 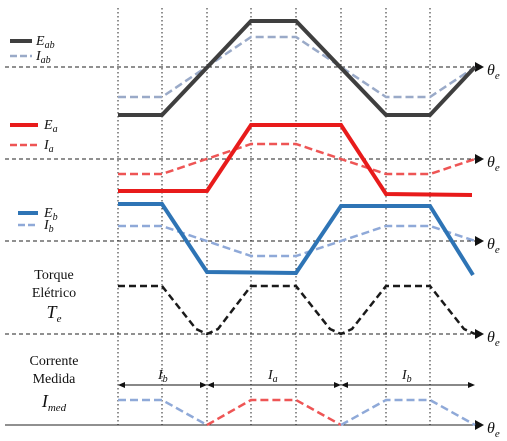 I want to click on legend-ea-label: Ea, so click(x=50, y=126).